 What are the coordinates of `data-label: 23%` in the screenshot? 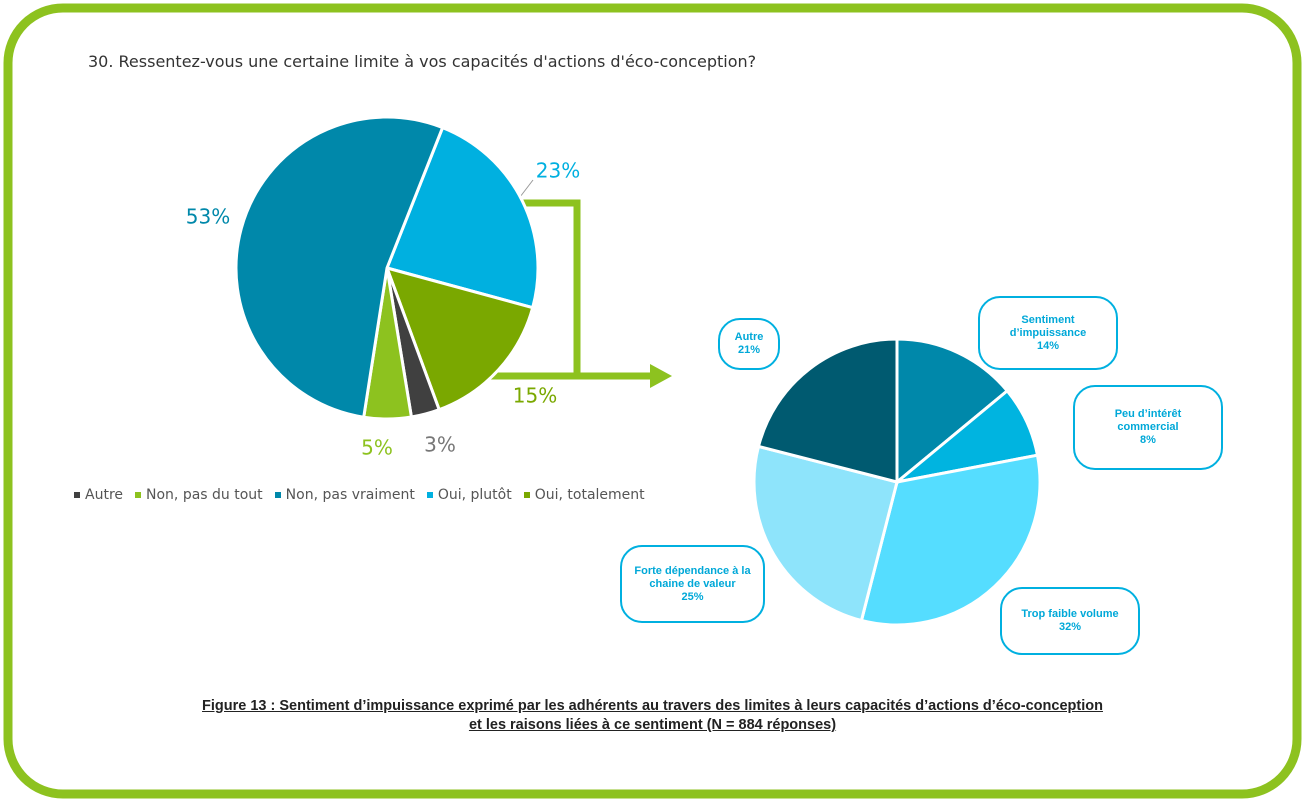 It's located at (558, 171).